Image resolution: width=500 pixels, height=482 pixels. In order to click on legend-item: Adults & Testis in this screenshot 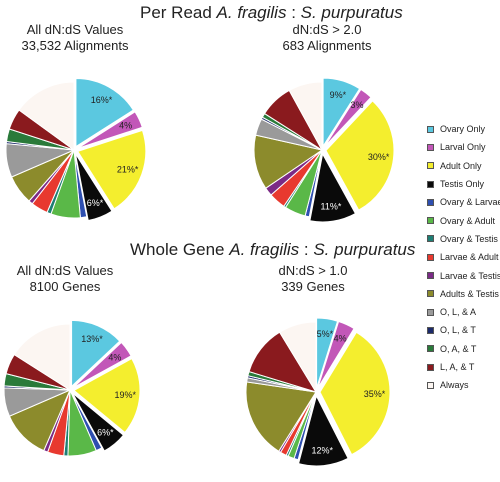, I will do `click(463, 294)`.